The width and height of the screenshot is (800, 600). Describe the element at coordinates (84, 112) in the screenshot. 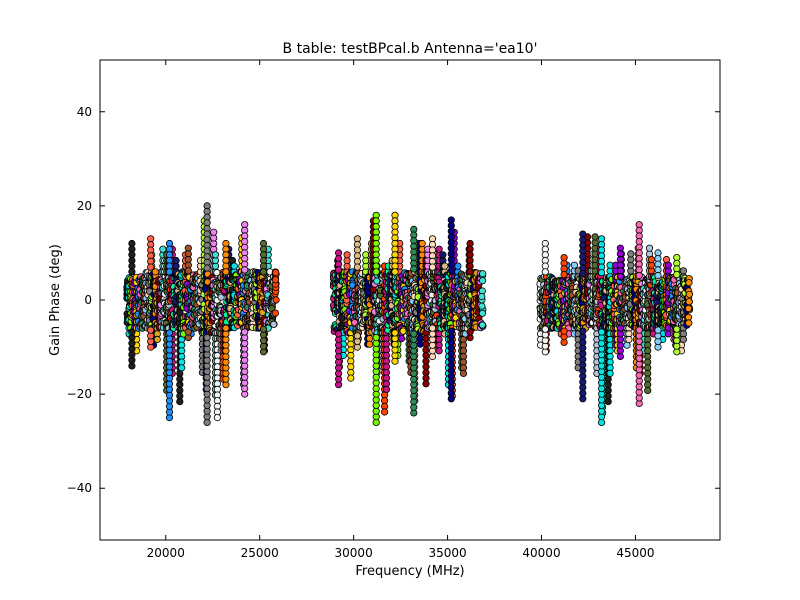

I see `y-tick-label: 40` at that location.